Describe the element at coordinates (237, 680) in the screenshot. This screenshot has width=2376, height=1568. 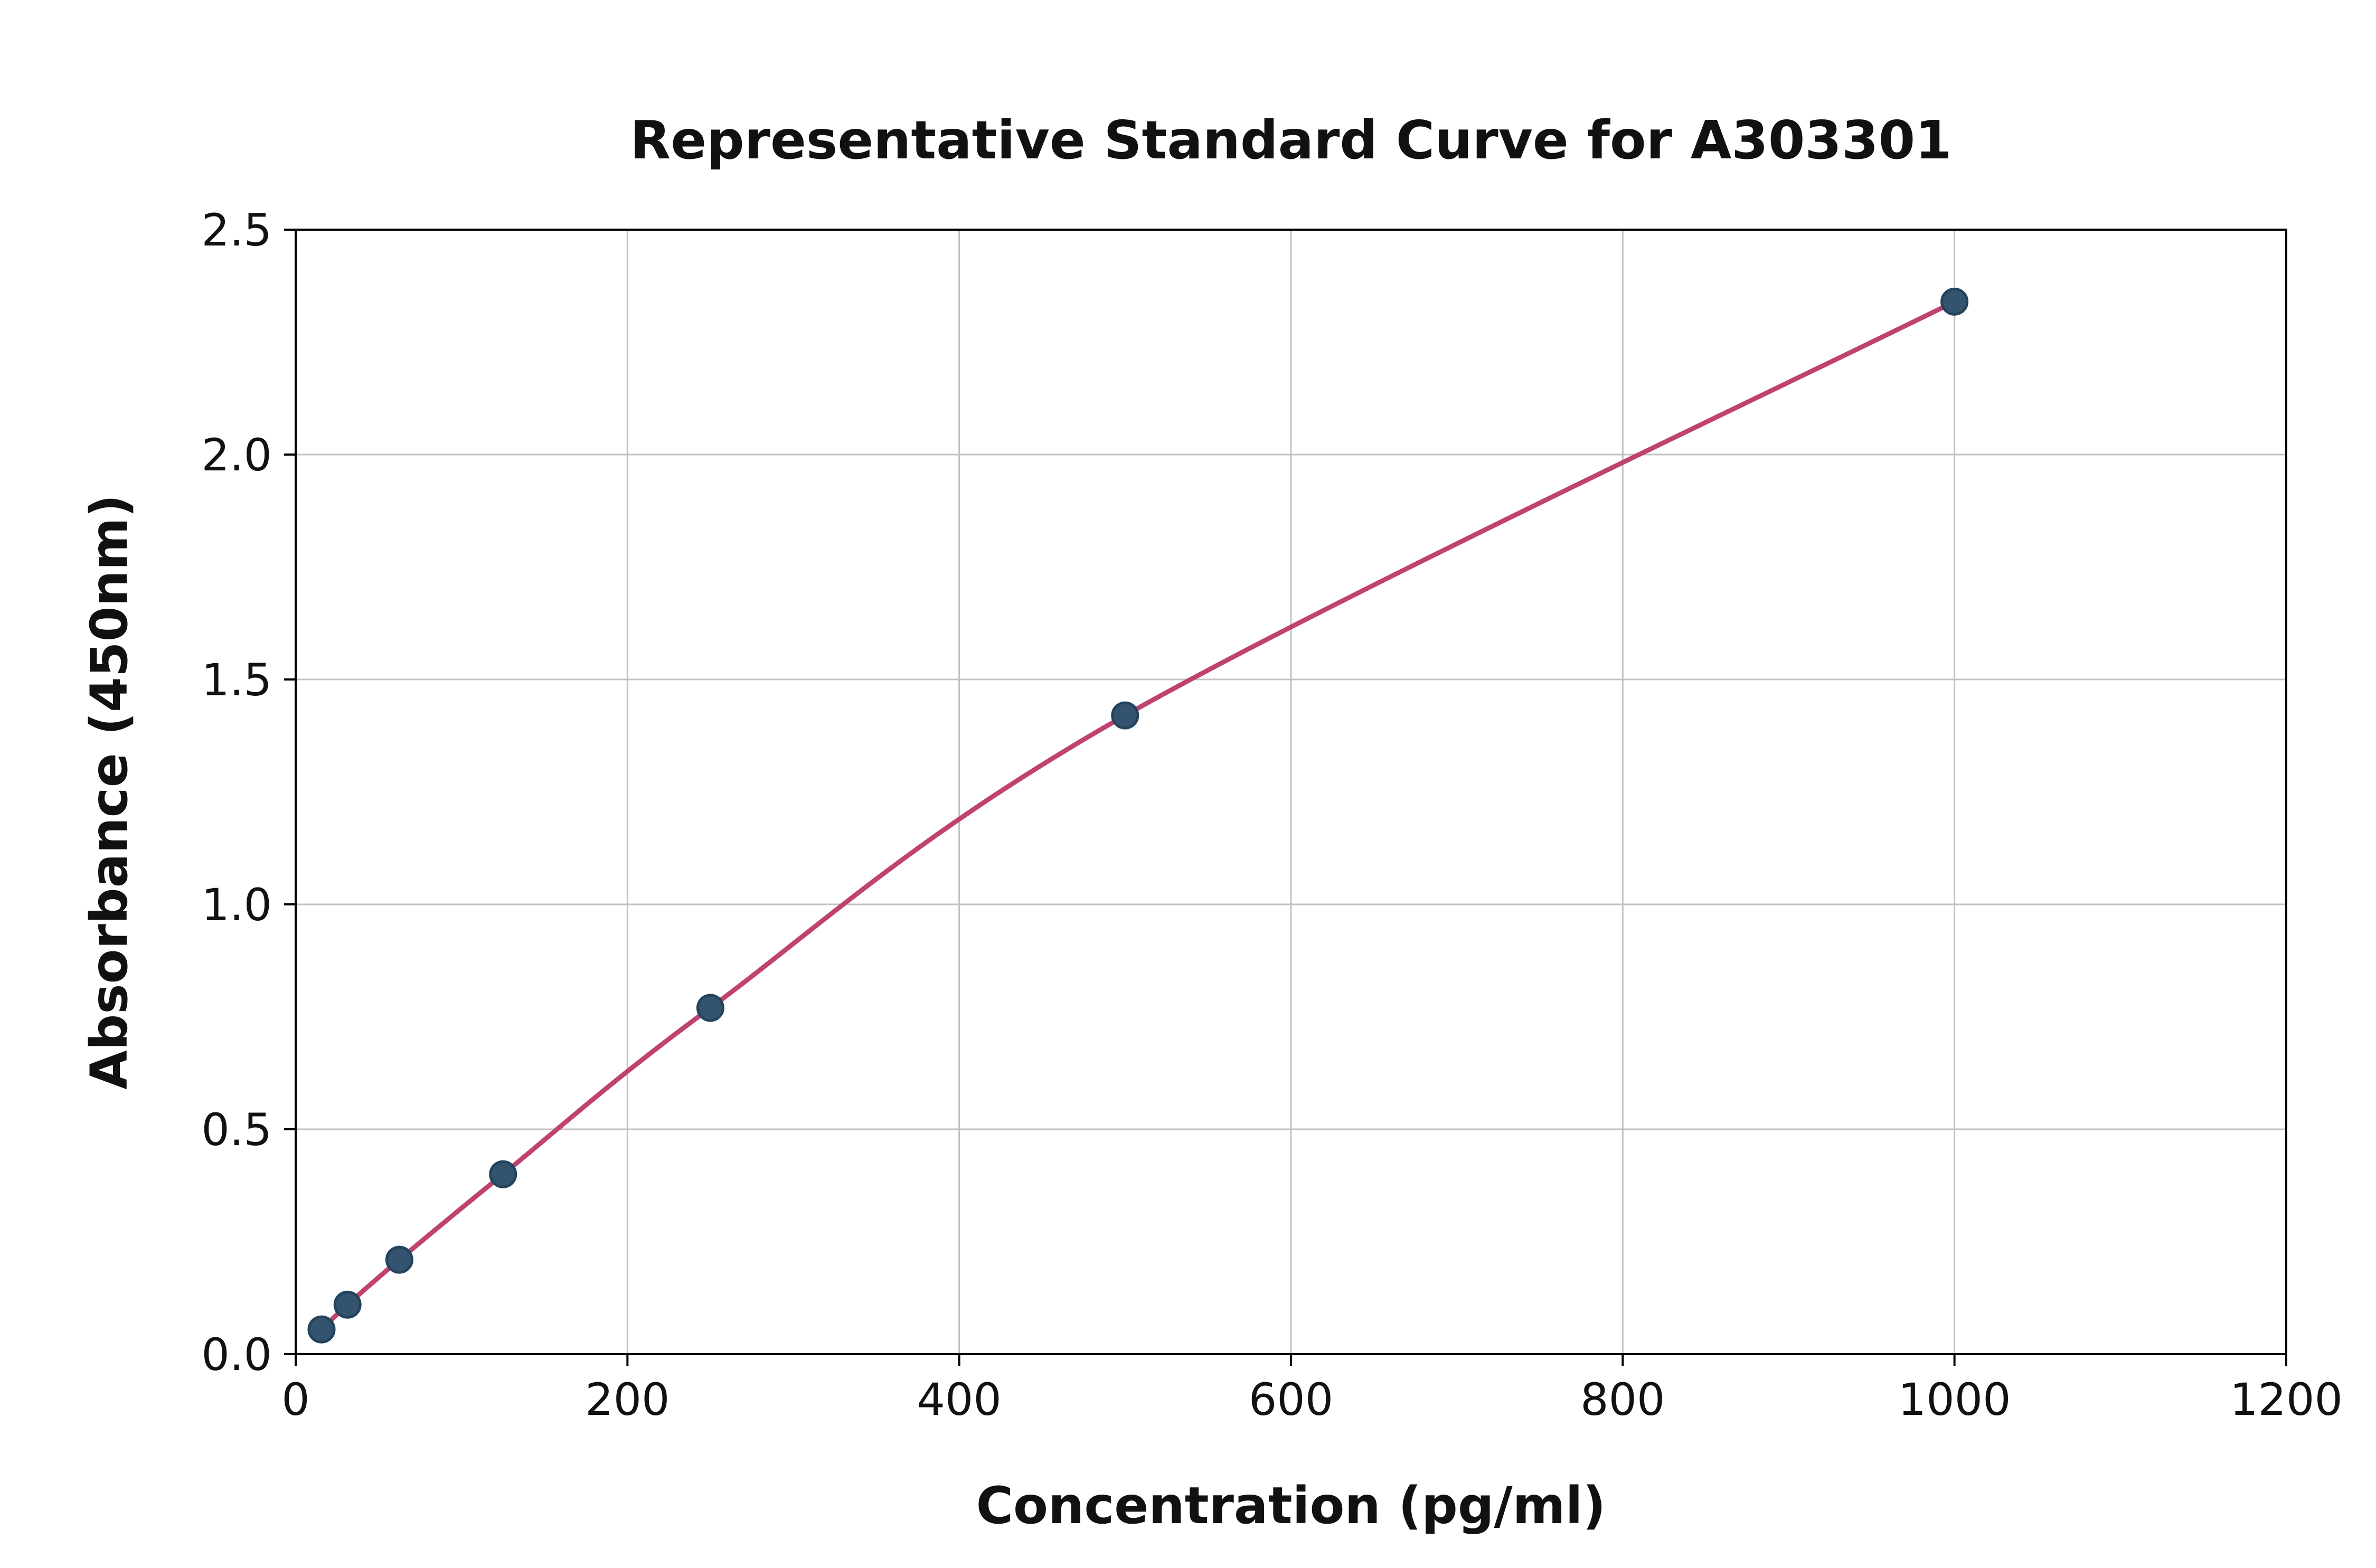
I see `y-tick-label: 1.5` at that location.